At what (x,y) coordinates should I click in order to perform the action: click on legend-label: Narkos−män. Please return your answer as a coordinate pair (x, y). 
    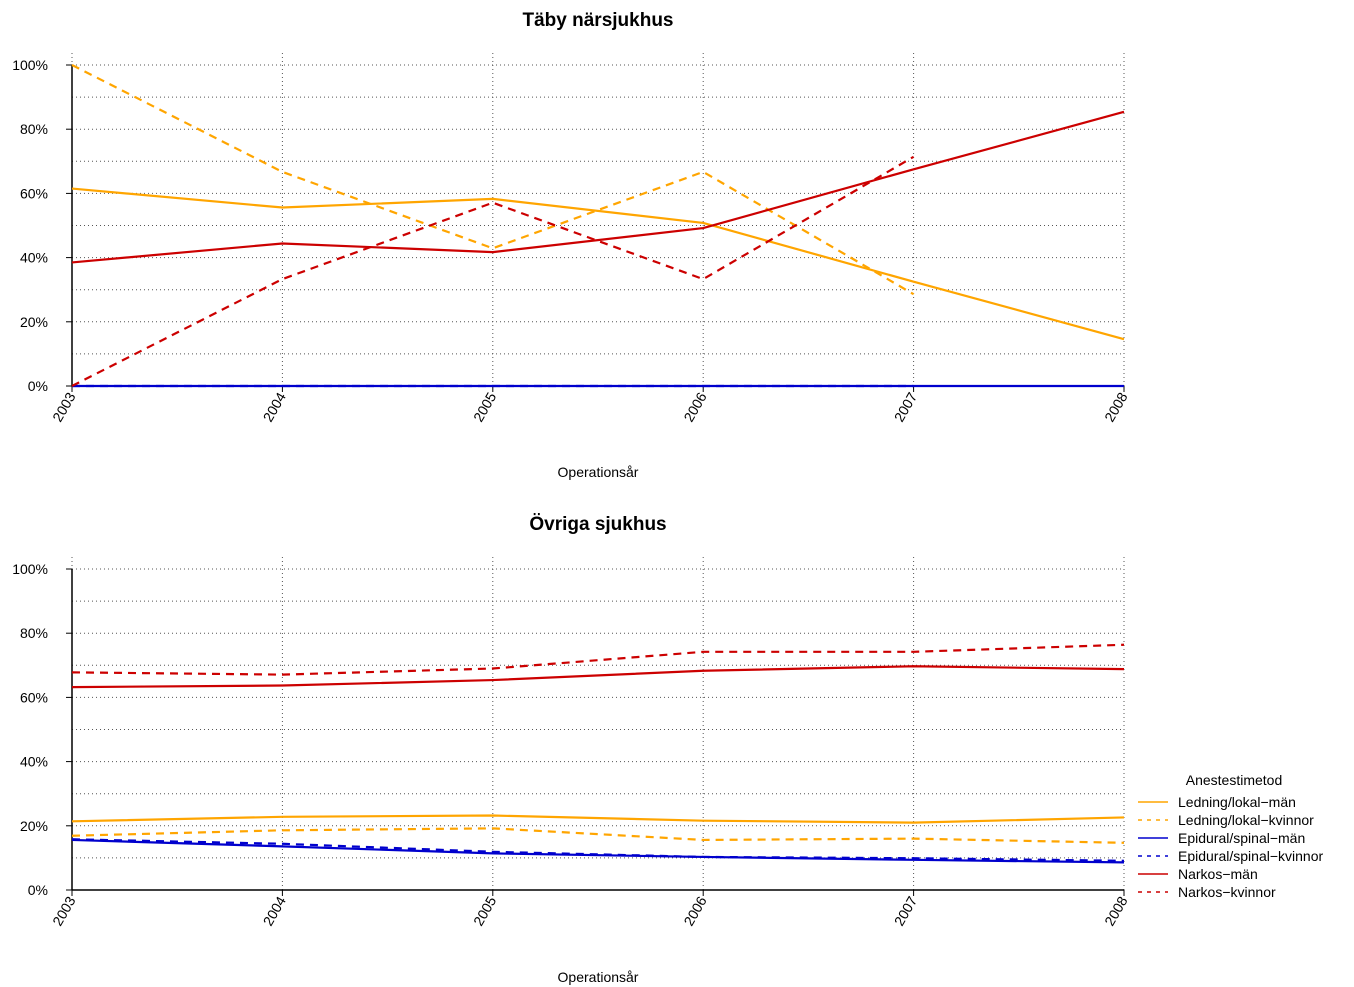
    Looking at the image, I should click on (1218, 874).